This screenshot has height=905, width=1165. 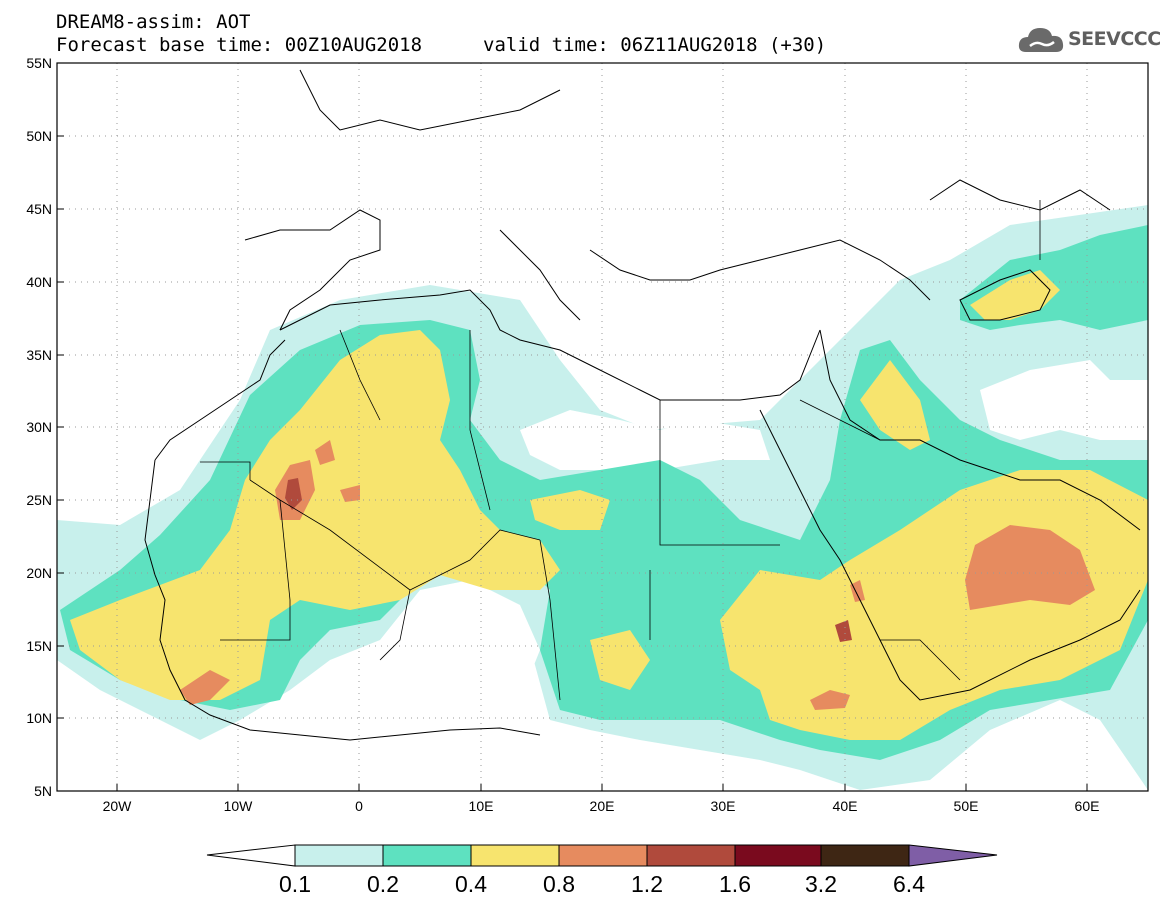 I want to click on colorbar-over-triangle, so click(x=953, y=855).